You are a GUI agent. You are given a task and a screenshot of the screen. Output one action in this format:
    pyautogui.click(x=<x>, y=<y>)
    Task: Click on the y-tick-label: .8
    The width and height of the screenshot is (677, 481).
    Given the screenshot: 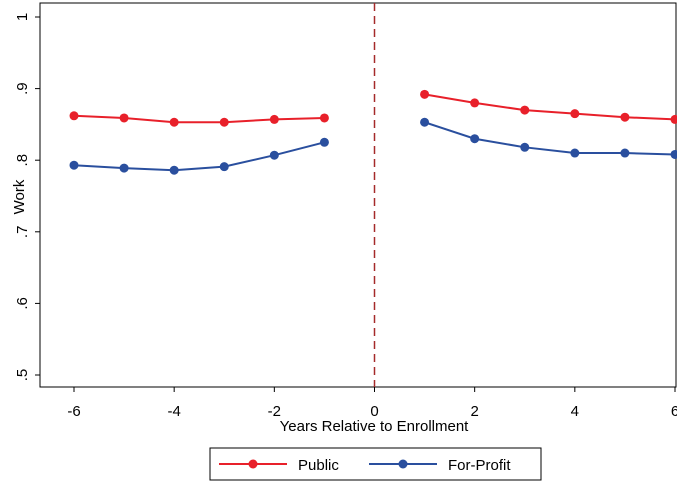 What is the action you would take?
    pyautogui.click(x=22, y=160)
    